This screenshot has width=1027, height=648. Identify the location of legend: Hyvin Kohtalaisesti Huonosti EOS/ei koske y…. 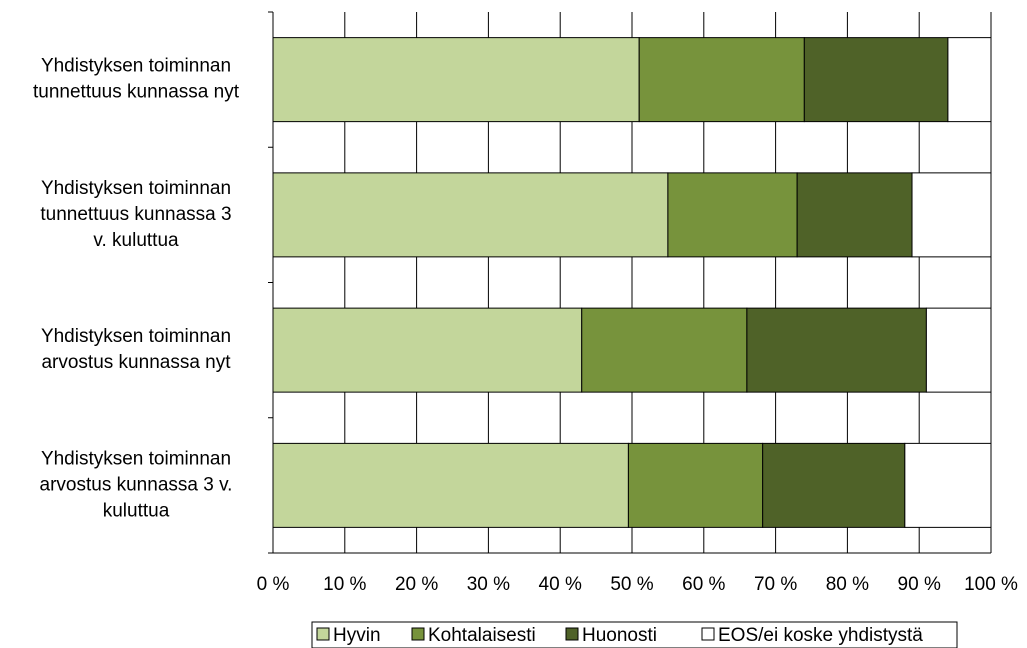
(634, 634).